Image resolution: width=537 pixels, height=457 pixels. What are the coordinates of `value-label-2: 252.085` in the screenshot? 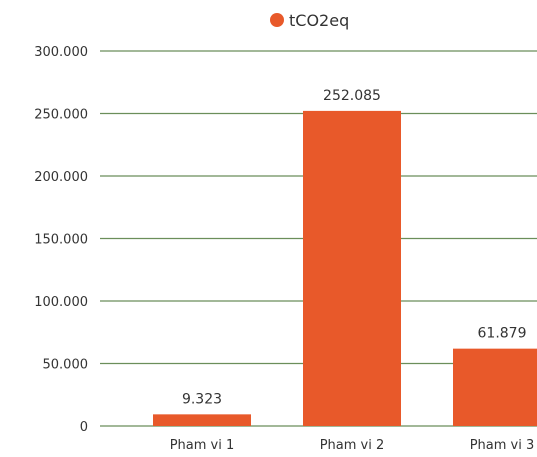 It's located at (352, 96).